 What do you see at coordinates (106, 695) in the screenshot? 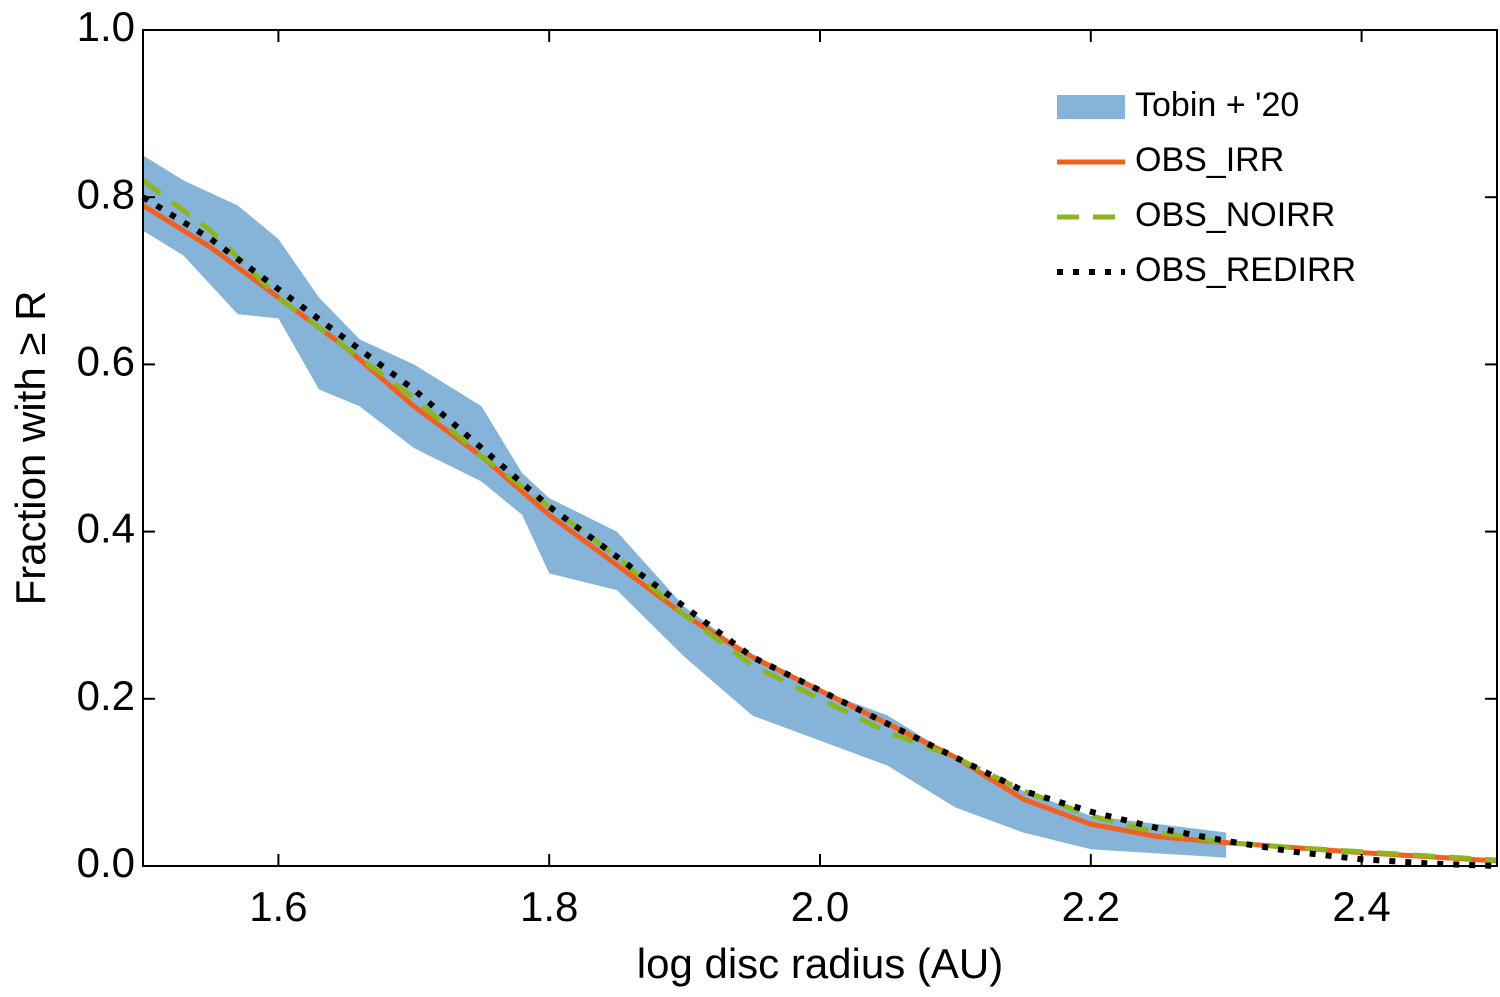
I see `y-tick-label: 0.2` at bounding box center [106, 695].